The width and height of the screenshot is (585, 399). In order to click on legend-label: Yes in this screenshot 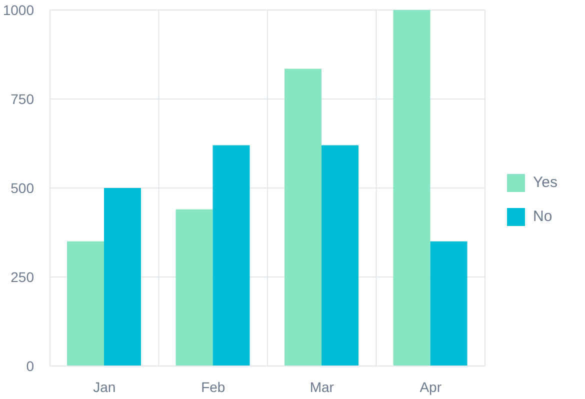, I will do `click(545, 182)`.